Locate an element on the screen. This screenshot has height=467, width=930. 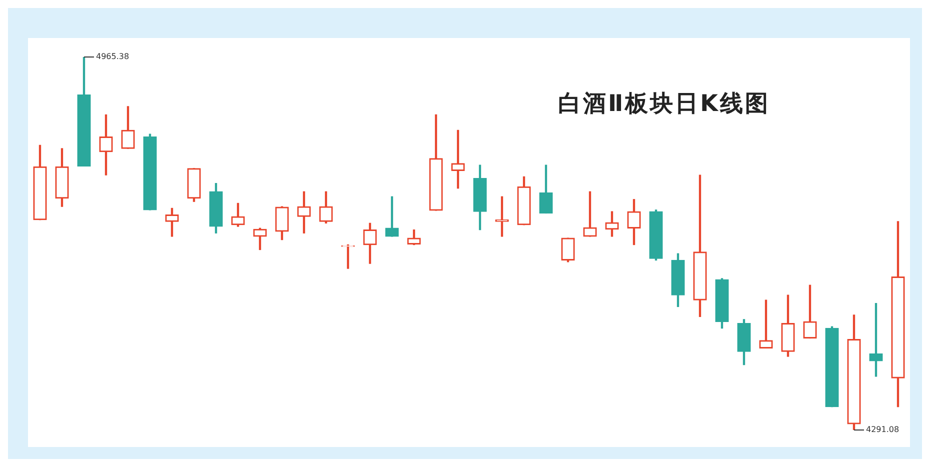
annotation: 4965.38 is located at coordinates (113, 57).